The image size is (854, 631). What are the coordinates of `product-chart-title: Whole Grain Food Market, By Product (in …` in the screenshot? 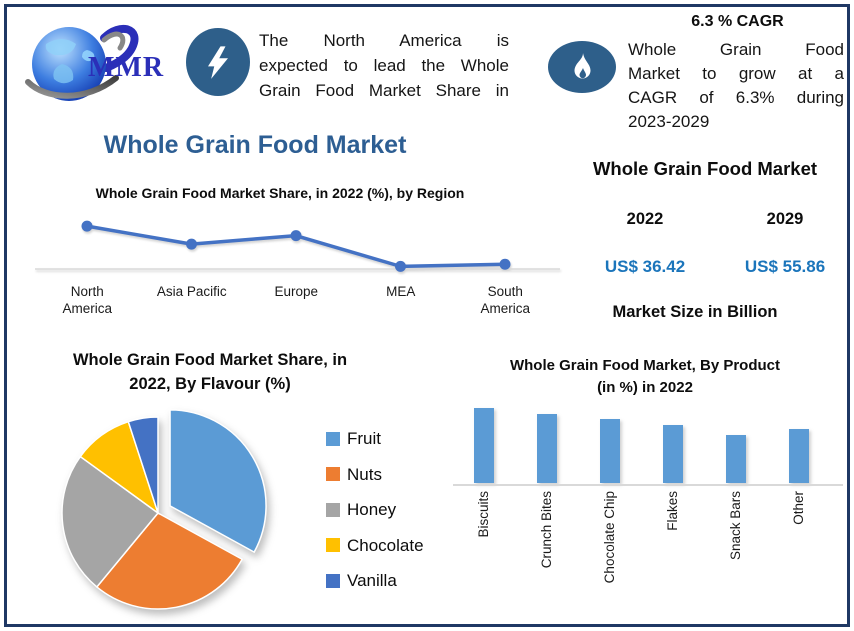 It's located at (645, 377).